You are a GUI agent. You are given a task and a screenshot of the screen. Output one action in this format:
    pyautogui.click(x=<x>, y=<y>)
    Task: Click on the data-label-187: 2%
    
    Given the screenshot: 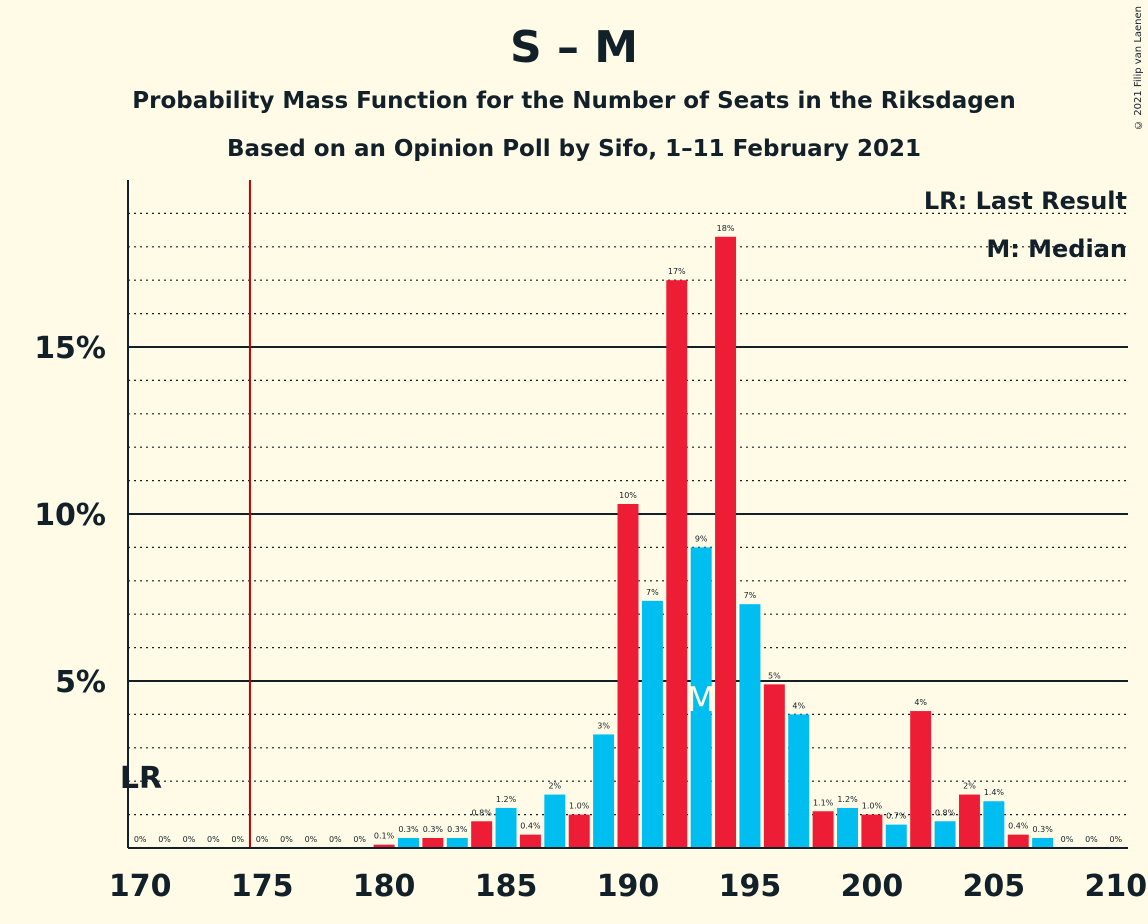 What is the action you would take?
    pyautogui.click(x=554, y=786)
    